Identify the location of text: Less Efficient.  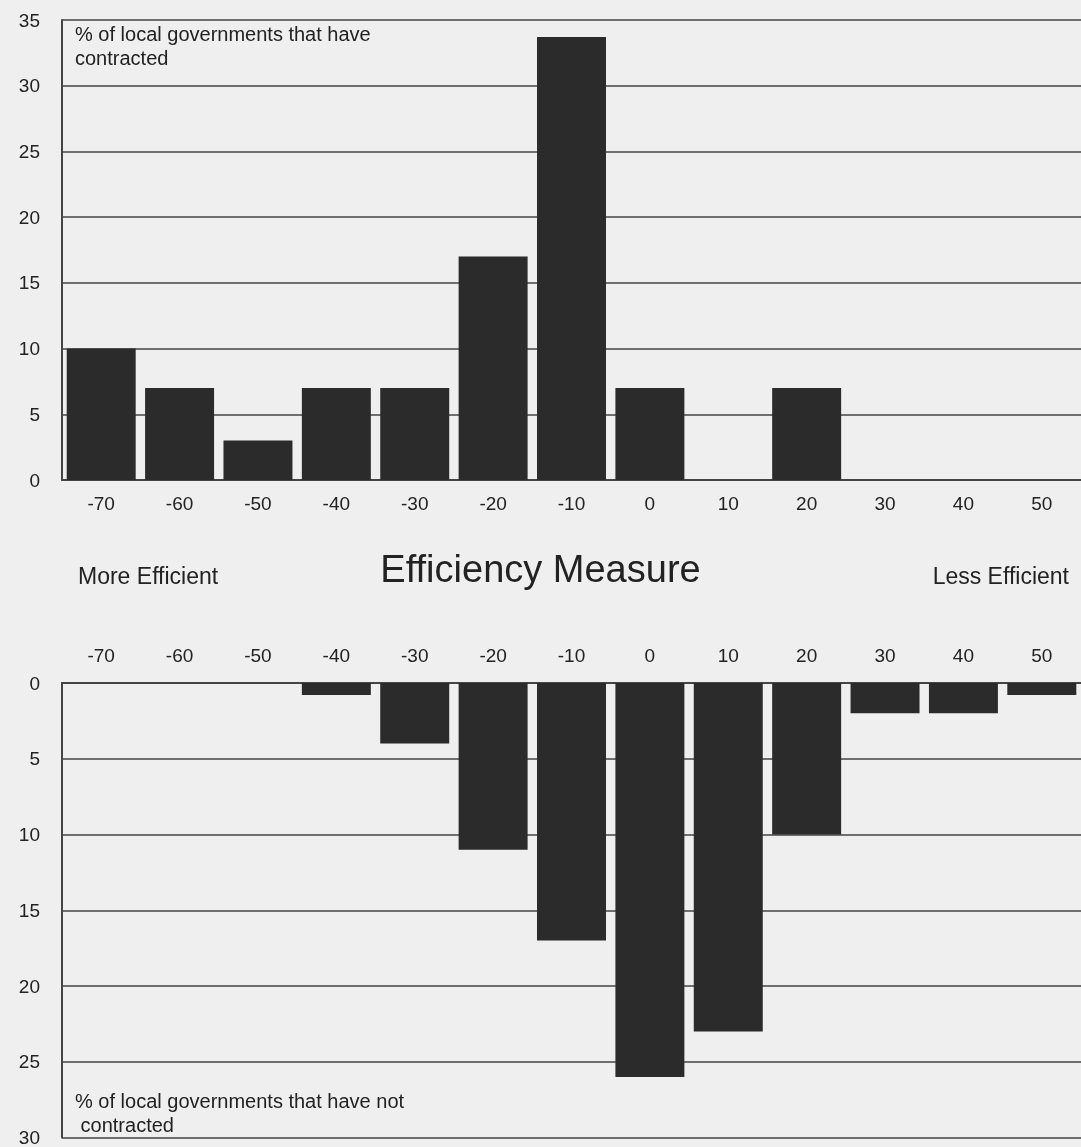
(1001, 575).